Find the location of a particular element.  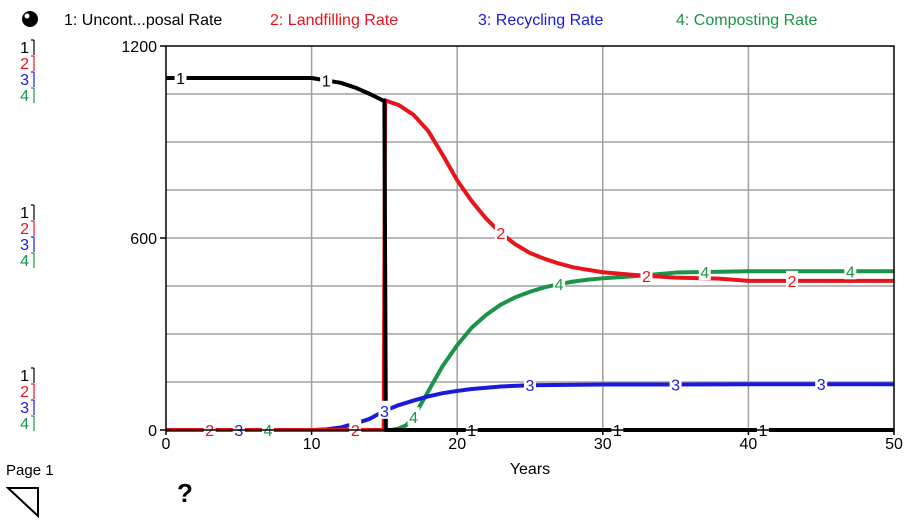

help-button: ? is located at coordinates (185, 493).